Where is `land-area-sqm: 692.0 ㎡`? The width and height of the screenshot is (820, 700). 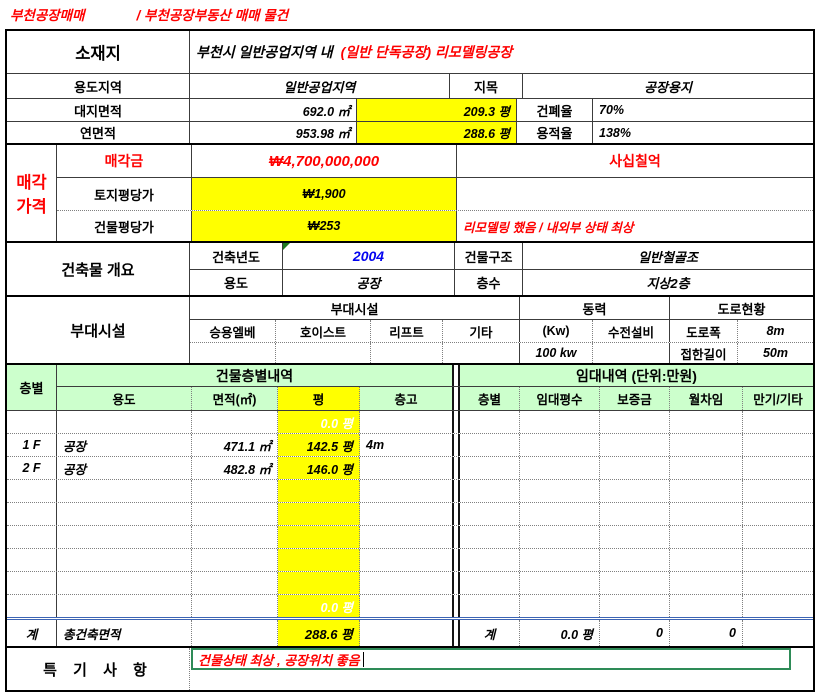
land-area-sqm: 692.0 ㎡ is located at coordinates (273, 110).